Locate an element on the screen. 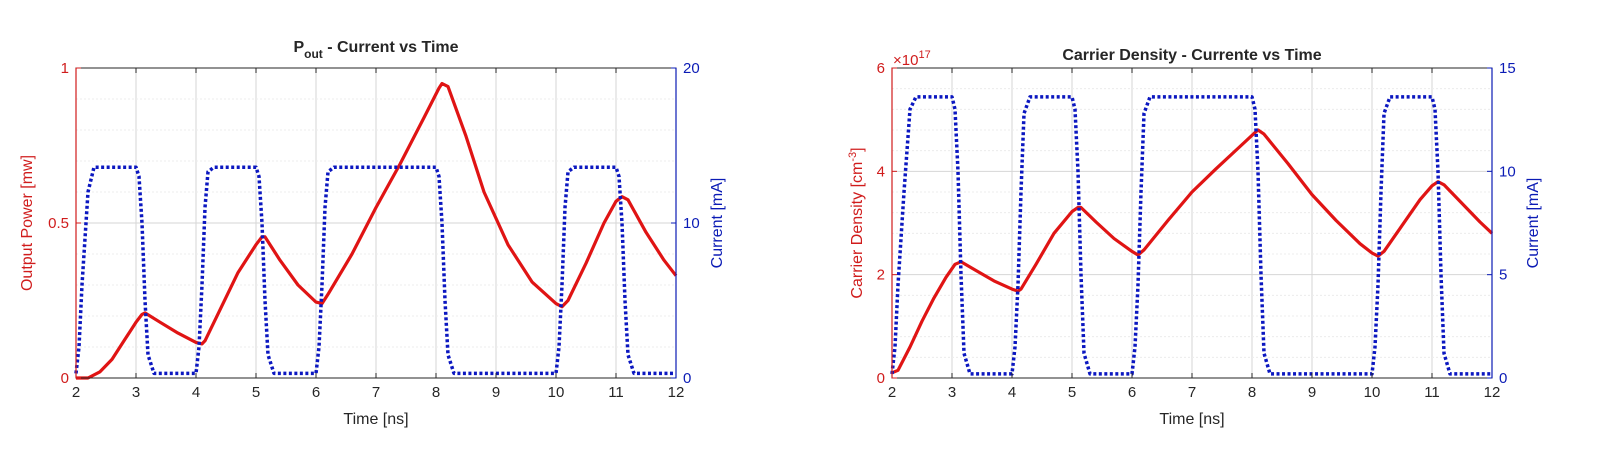 This screenshot has width=1618, height=471. chart-0-y-left-tick-label: 1 is located at coordinates (65, 68).